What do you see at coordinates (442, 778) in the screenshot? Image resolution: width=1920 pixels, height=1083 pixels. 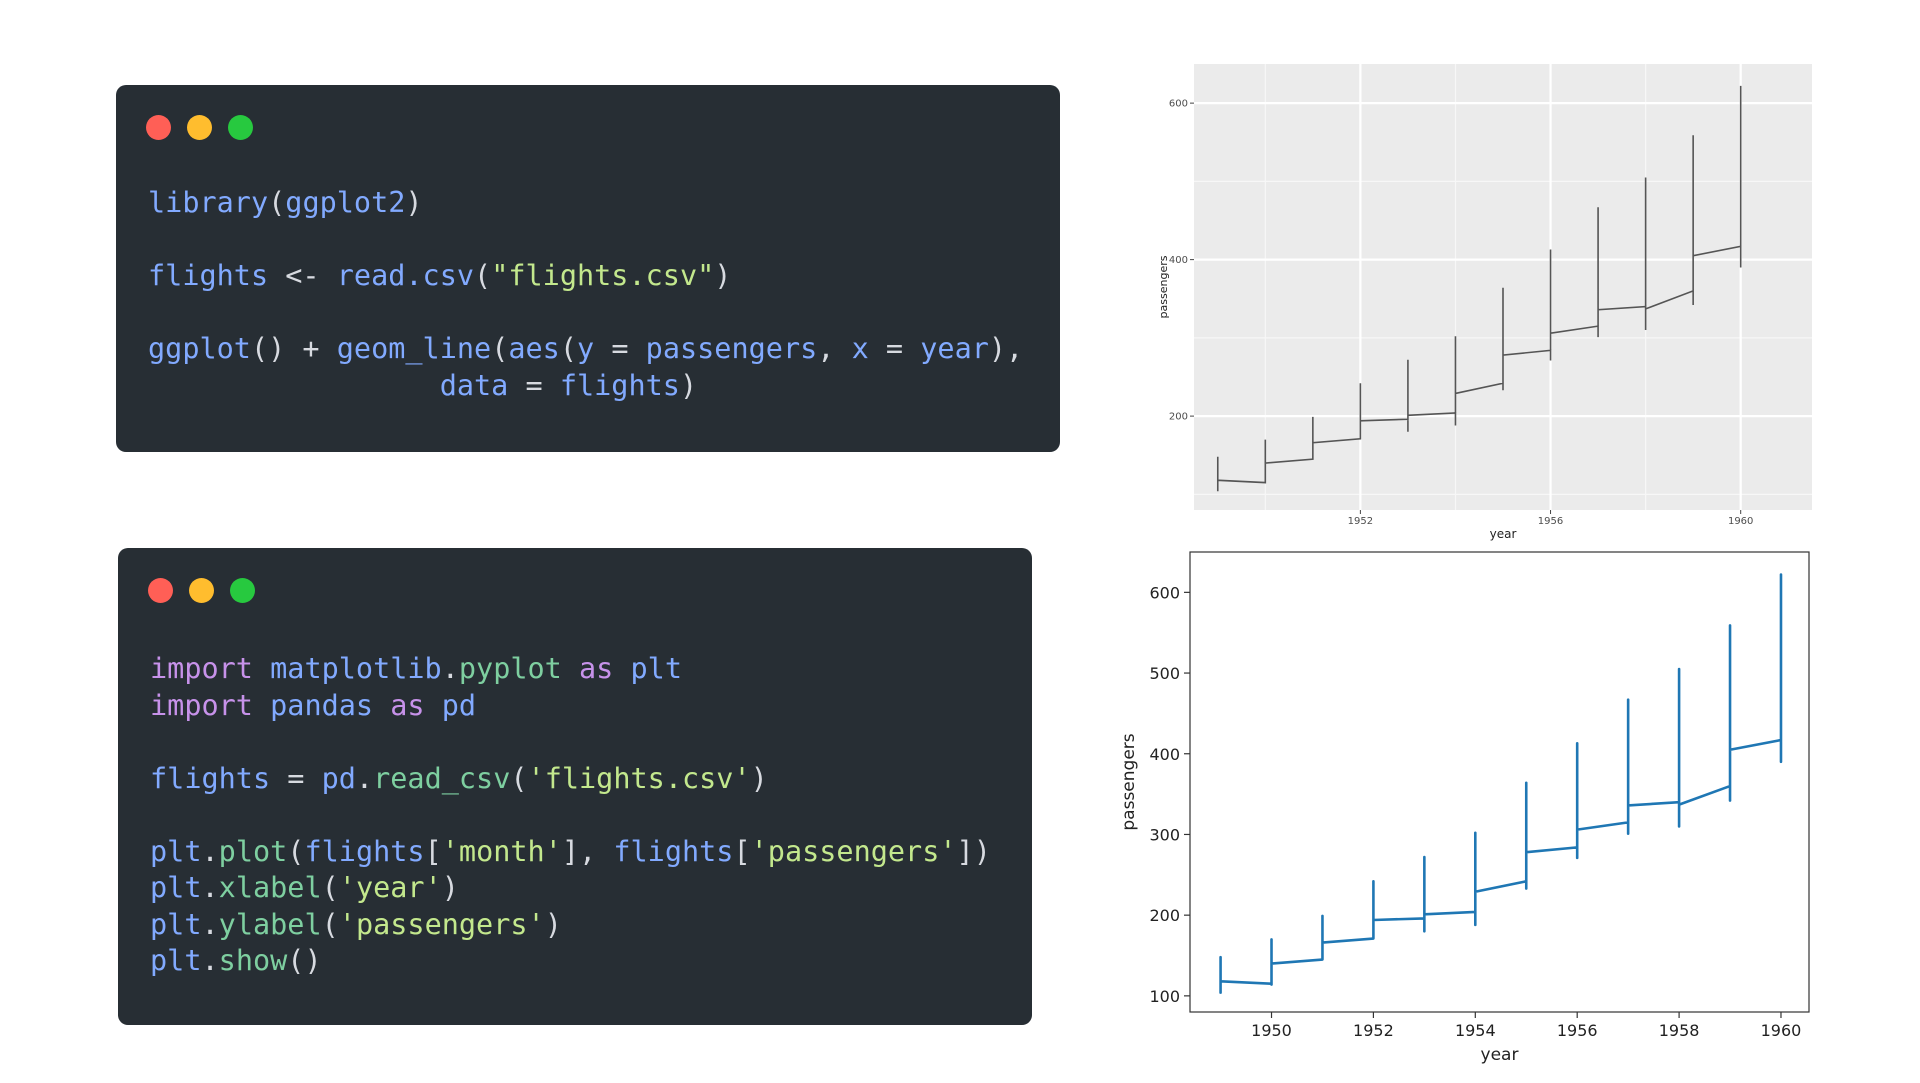 I see `code-token: read_csv` at bounding box center [442, 778].